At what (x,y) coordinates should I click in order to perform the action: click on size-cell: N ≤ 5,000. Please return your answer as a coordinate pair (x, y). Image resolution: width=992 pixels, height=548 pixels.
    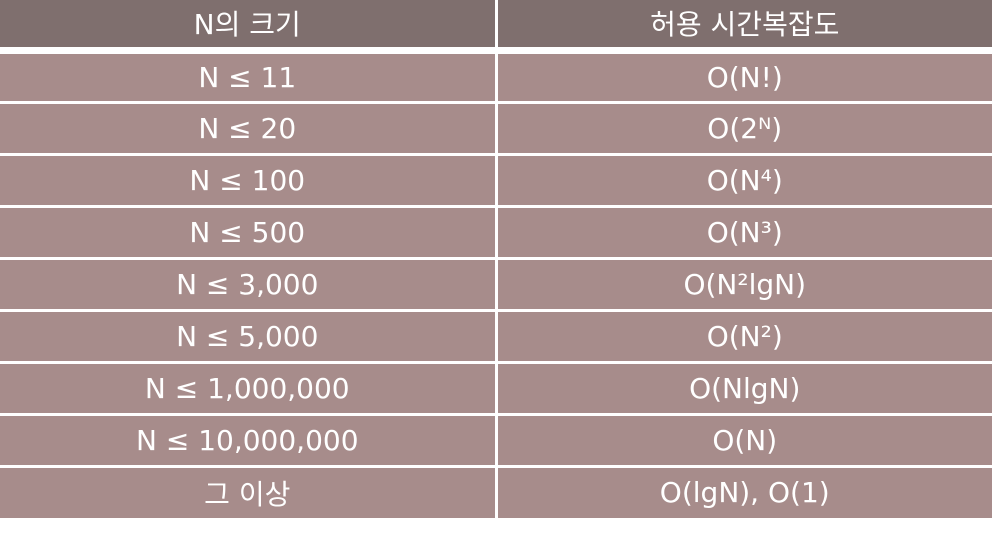
    Looking at the image, I should click on (249, 335).